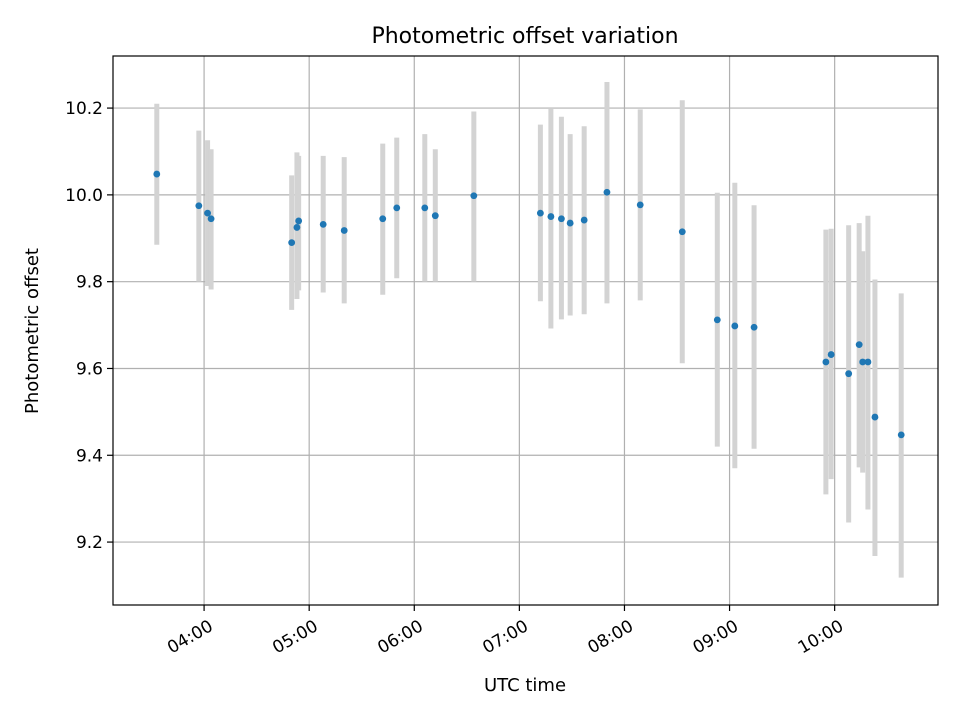 This screenshot has height=720, width=960. What do you see at coordinates (32, 331) in the screenshot?
I see `y-axis-label: Photometric offset` at bounding box center [32, 331].